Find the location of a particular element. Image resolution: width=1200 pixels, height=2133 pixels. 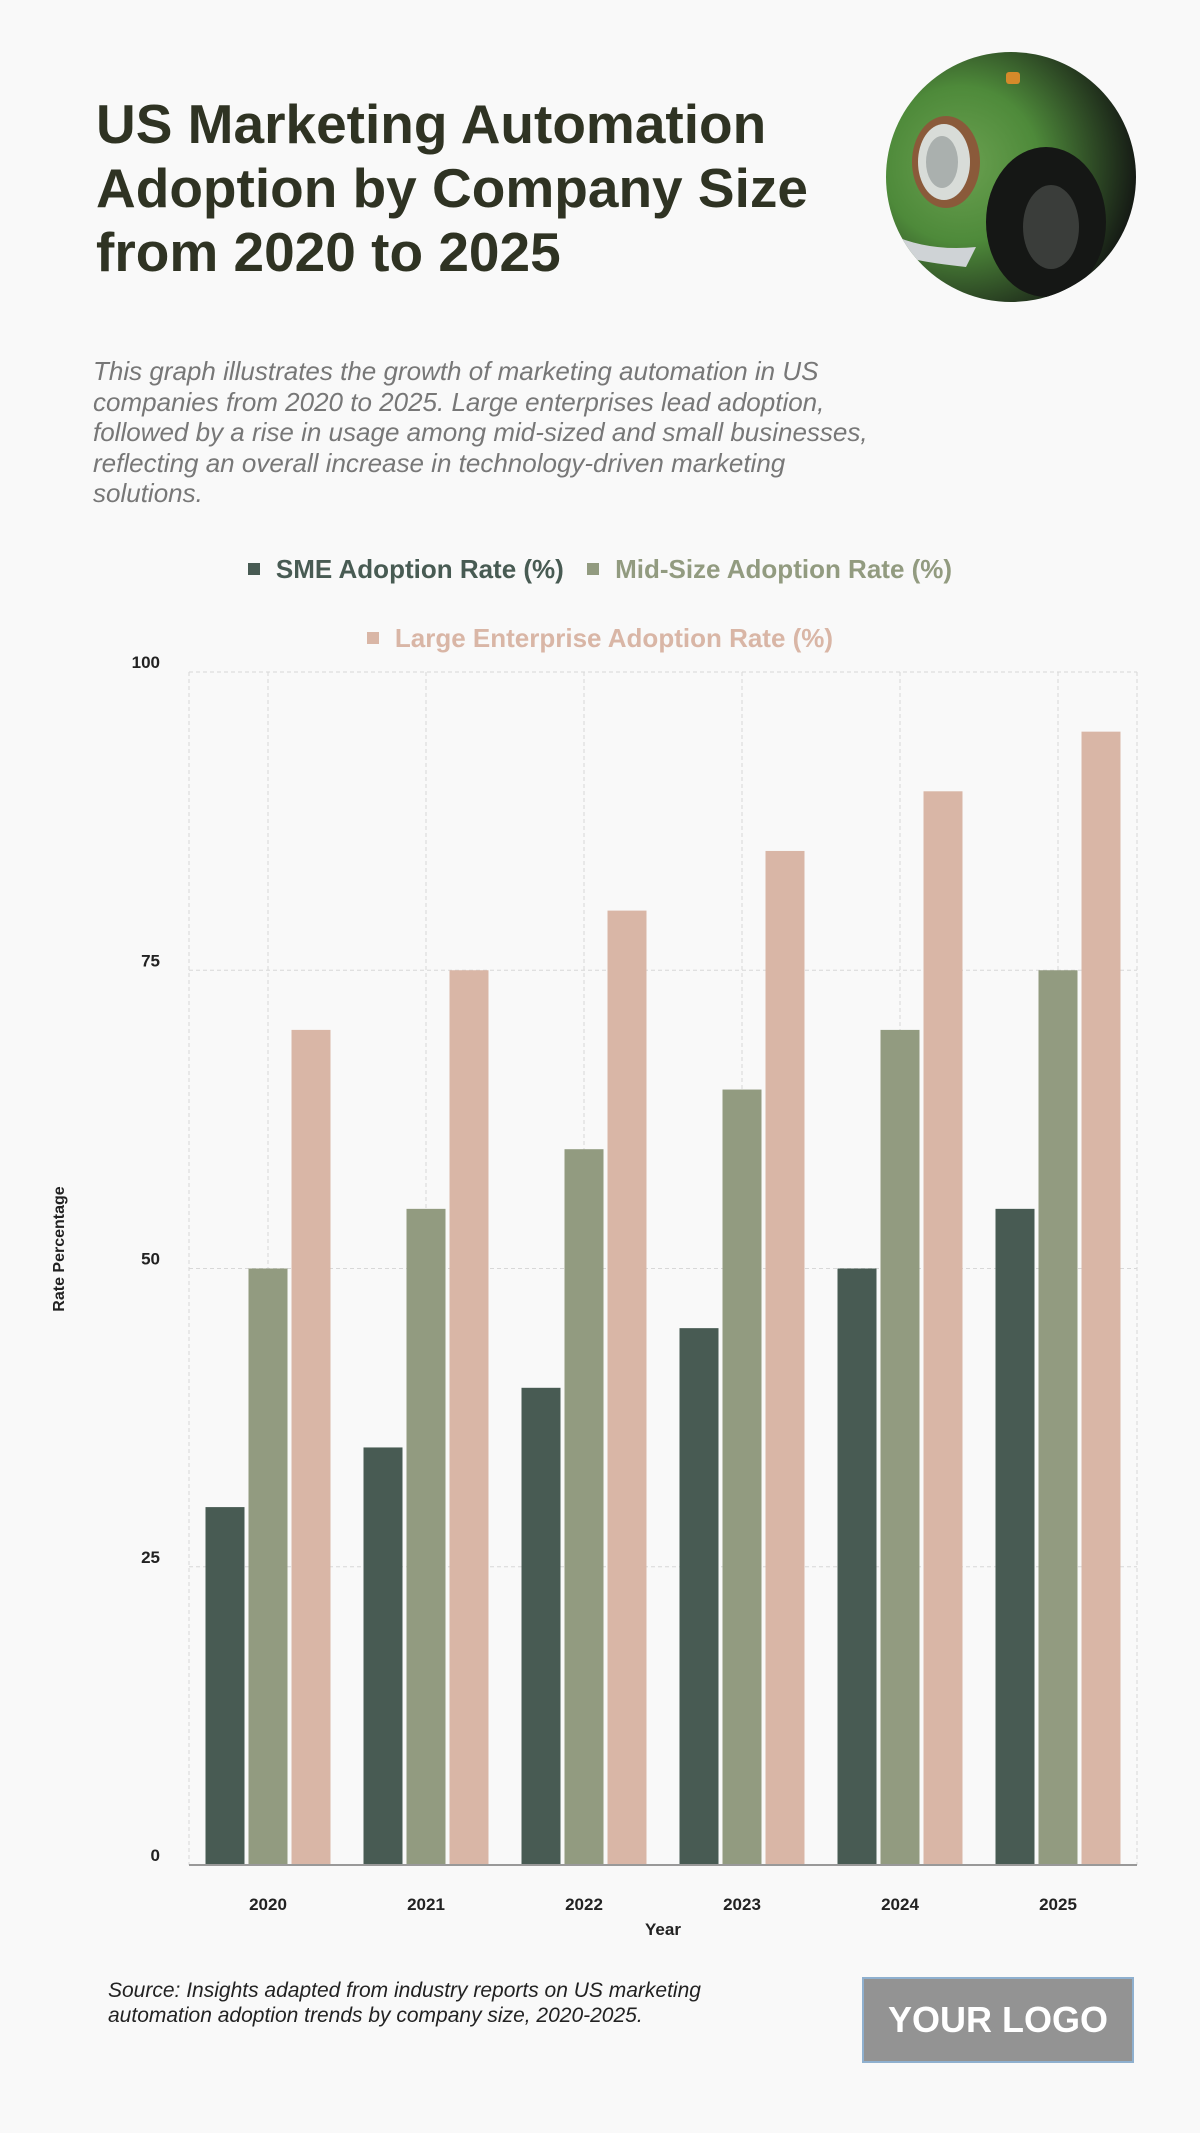

y-tick-label: 0 is located at coordinates (155, 1855).